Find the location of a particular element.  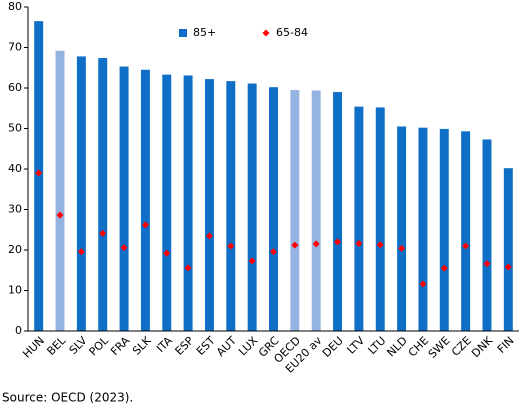

legend-label: 65-84 is located at coordinates (292, 32).